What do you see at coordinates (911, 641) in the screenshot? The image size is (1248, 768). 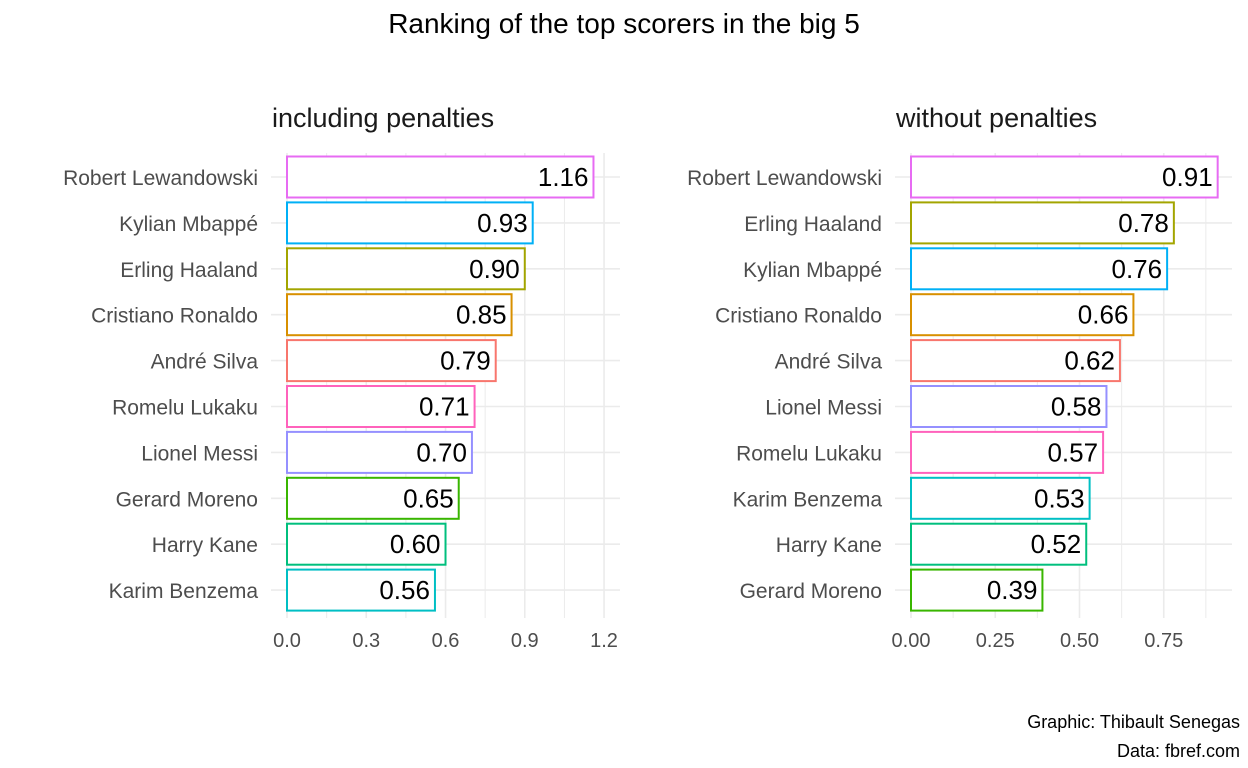 I see `x-tick-label: 0.00` at bounding box center [911, 641].